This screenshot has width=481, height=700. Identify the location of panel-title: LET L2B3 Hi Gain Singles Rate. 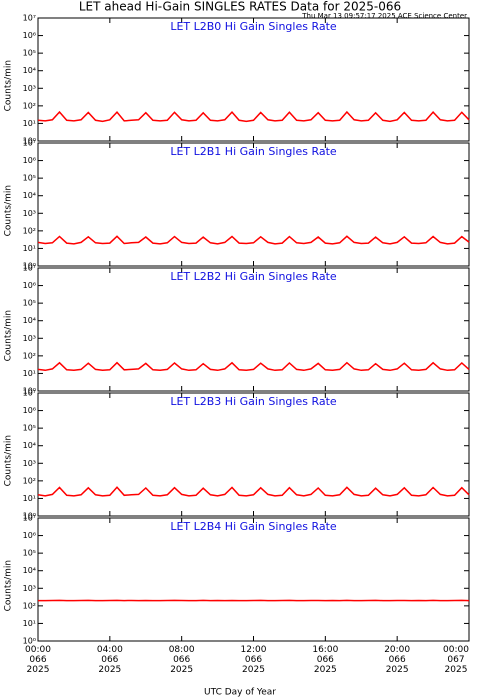
(253, 401).